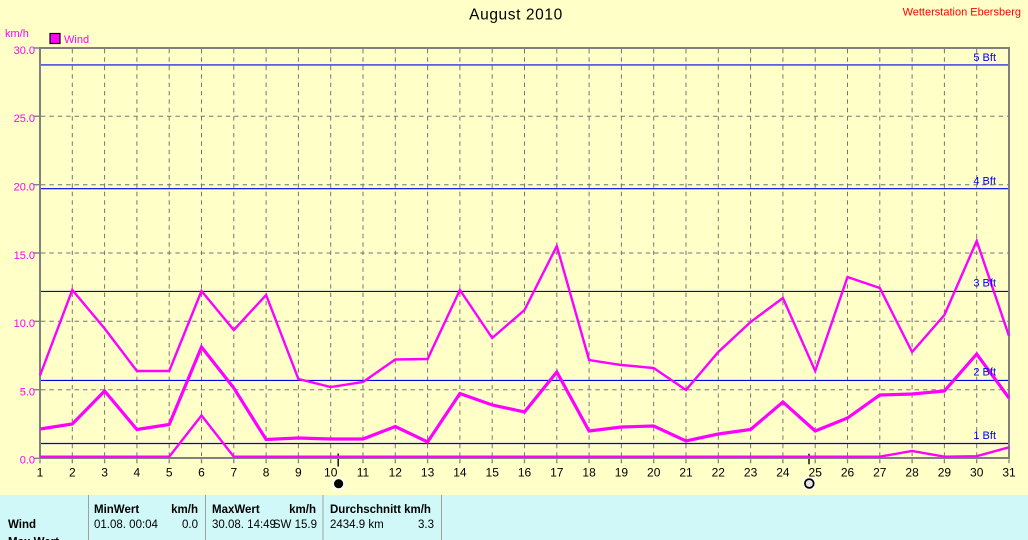  Describe the element at coordinates (1009, 472) in the screenshot. I see `svg-text: 31` at that location.